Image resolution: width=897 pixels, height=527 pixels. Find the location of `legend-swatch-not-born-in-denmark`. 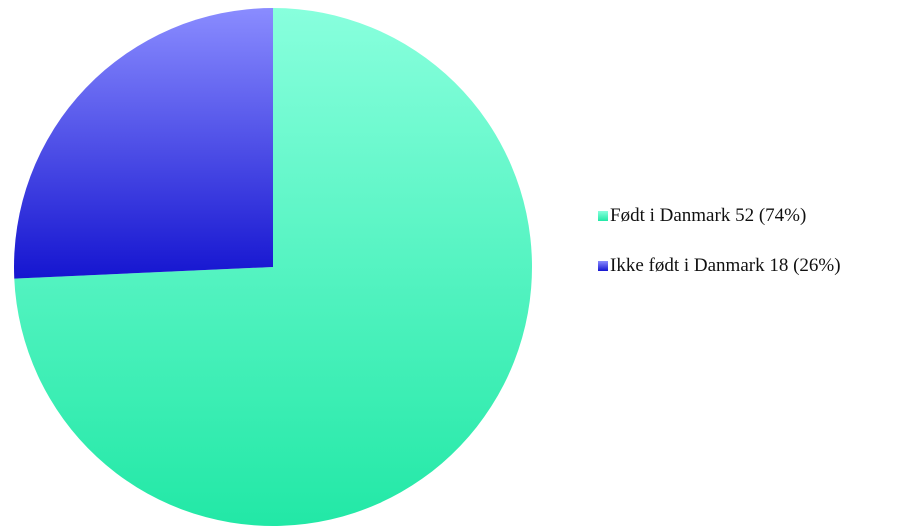

legend-swatch-not-born-in-denmark is located at coordinates (603, 266).